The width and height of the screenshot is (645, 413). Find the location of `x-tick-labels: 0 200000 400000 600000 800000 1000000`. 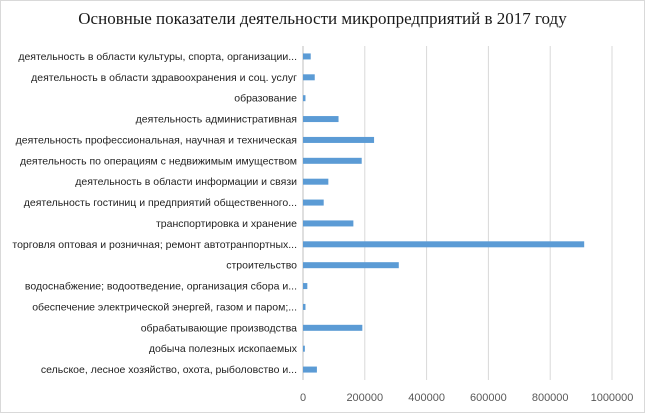

x-tick-labels: 0 200000 400000 600000 800000 1000000 is located at coordinates (466, 398).